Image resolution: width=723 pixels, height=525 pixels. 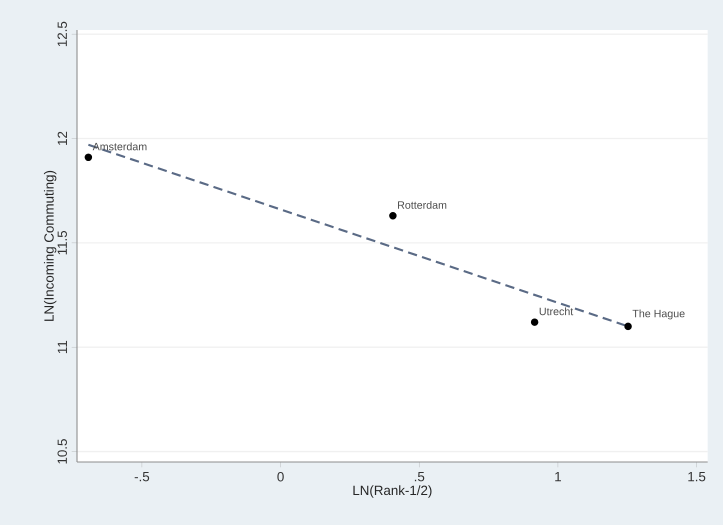 I want to click on y-tick-label: 10.5, so click(x=62, y=451).